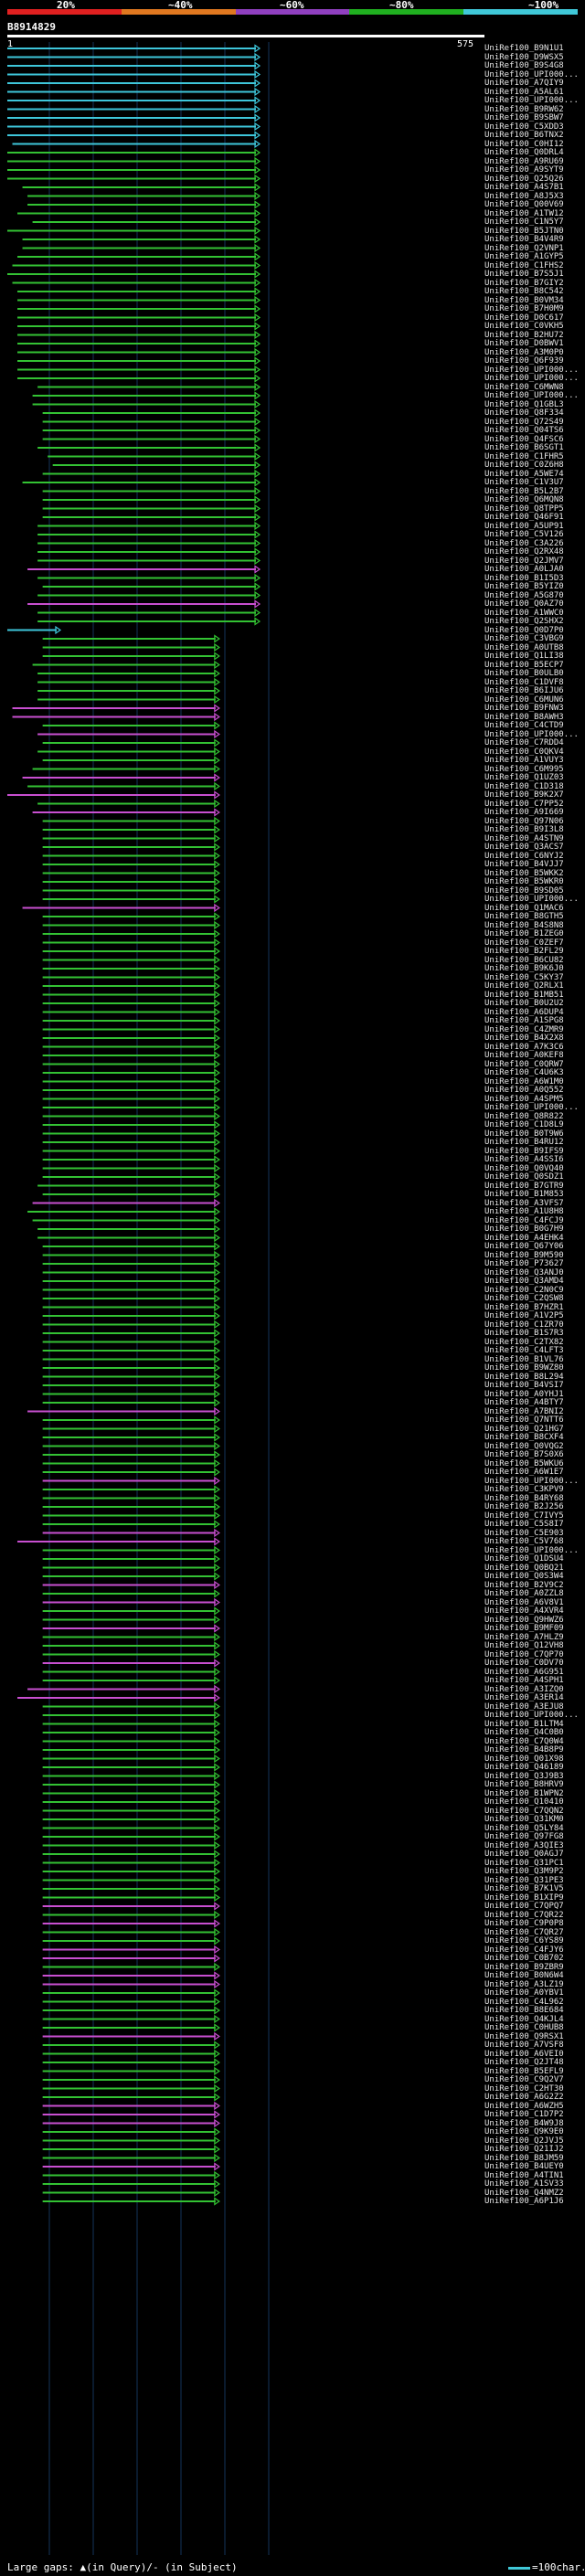 This screenshot has width=585, height=2576. Describe the element at coordinates (524, 2175) in the screenshot. I see `hit-label: UniRef100_A4TIN1` at that location.